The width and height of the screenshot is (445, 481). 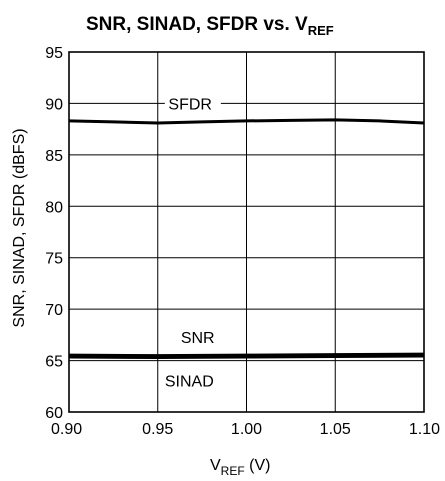 What do you see at coordinates (197, 24) in the screenshot?
I see `chart-title-main: SNR, SINAD, SFDR vs. V` at bounding box center [197, 24].